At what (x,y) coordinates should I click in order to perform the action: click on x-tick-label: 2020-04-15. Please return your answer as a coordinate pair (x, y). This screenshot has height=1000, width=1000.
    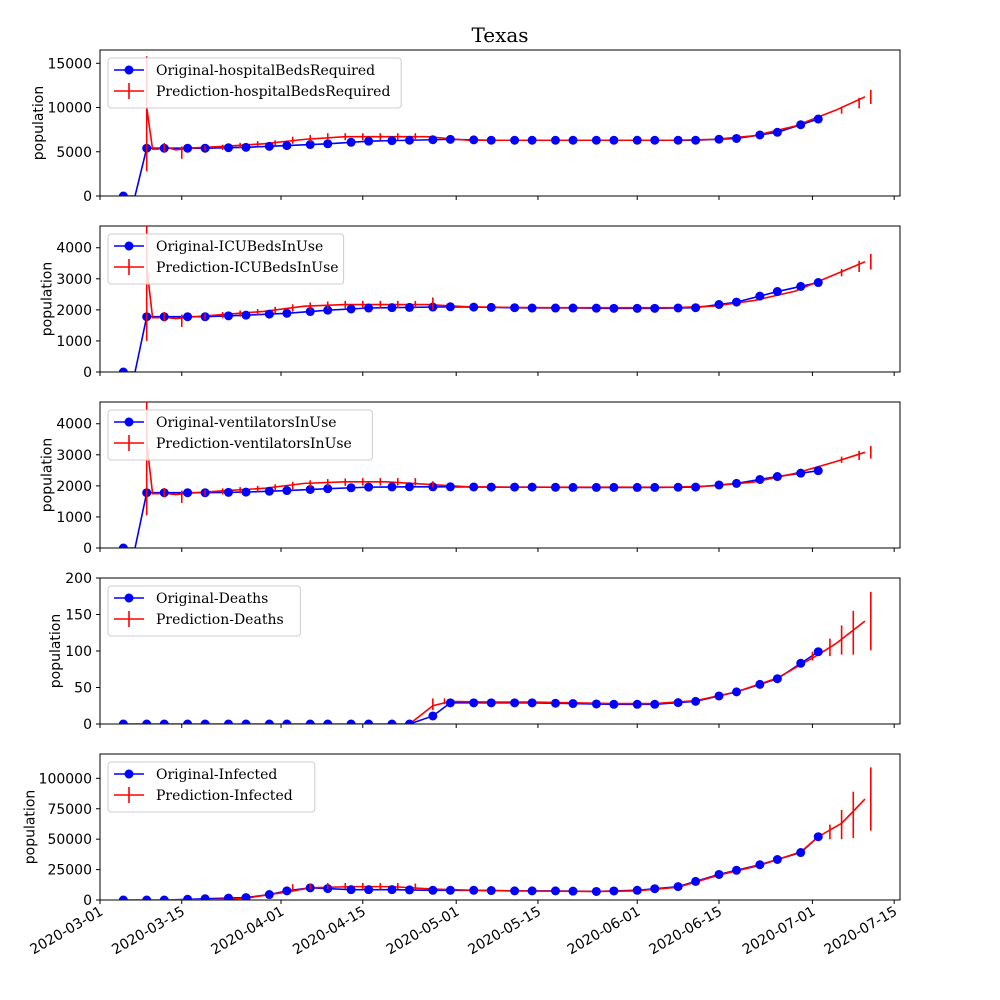
    Looking at the image, I should click on (329, 931).